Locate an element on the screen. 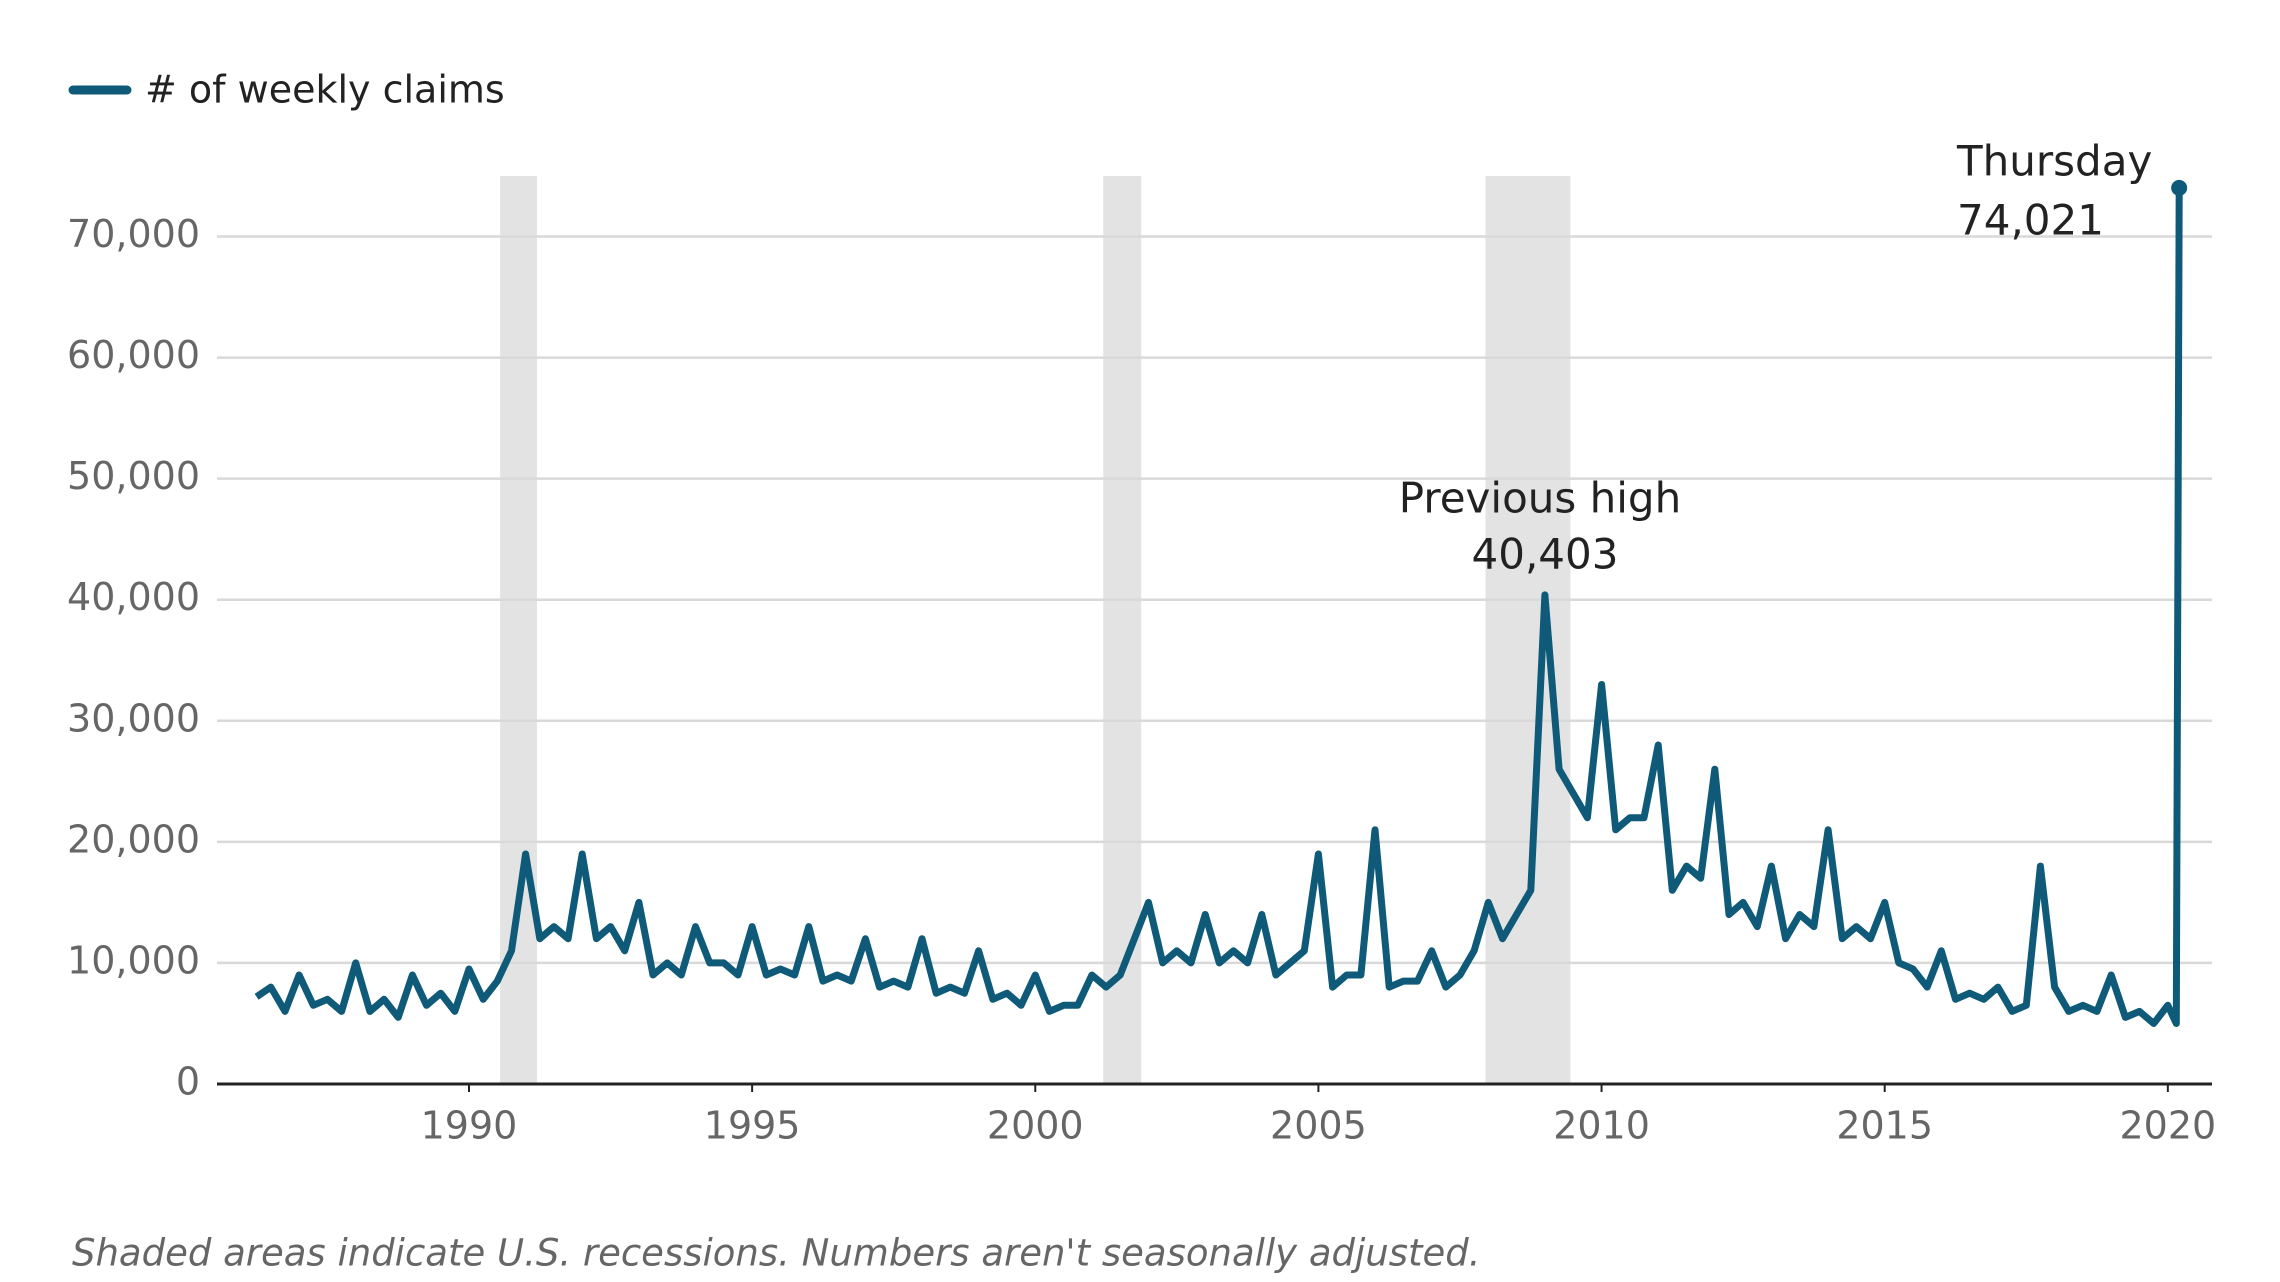 This screenshot has height=1282, width=2280. y-tick-label: 40,000 is located at coordinates (133, 597).